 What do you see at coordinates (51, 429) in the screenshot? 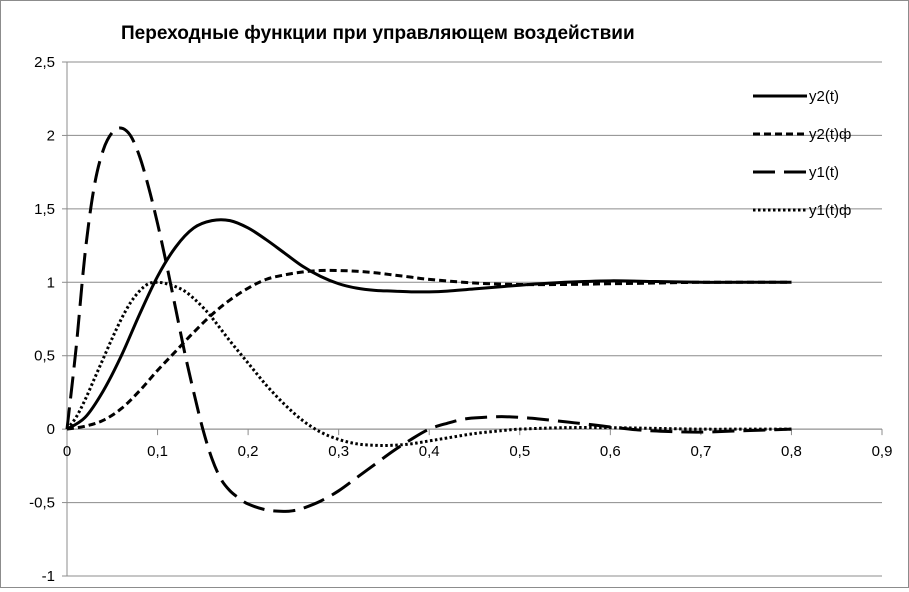
I see `y-tick-label: 0` at bounding box center [51, 429].